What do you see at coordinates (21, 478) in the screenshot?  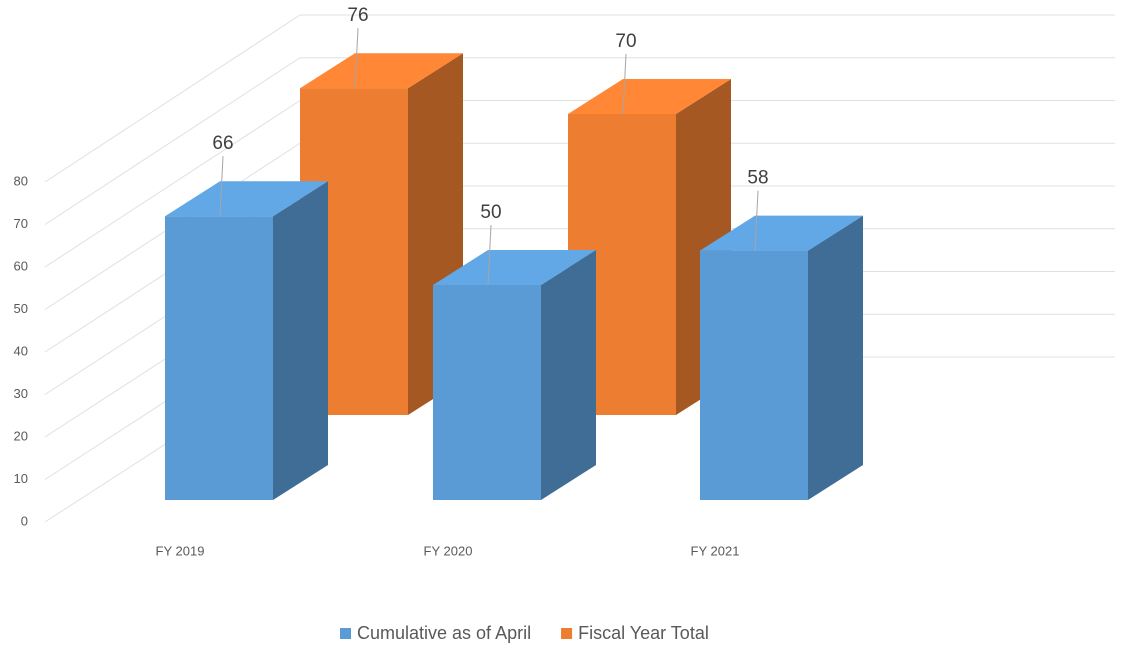 I see `y-tick-label: 10` at bounding box center [21, 478].